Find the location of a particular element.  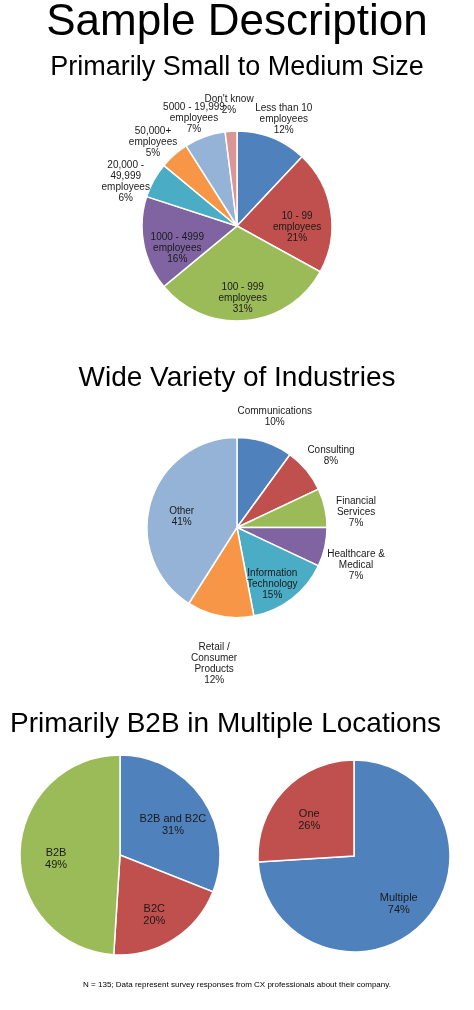

slice-label: 50,000+ employees is located at coordinates (153, 135).